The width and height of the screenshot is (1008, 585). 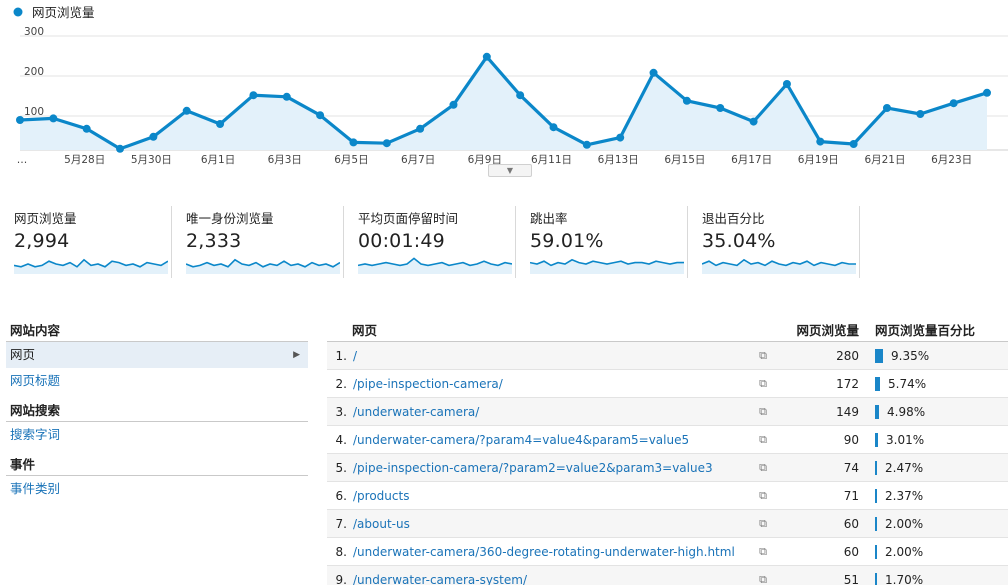 I want to click on metric-bounce-rate: 跳出率 59.01%, so click(x=602, y=242).